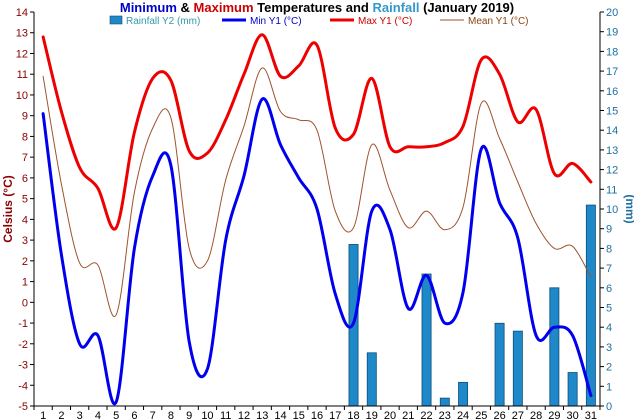 The height and width of the screenshot is (420, 634). I want to click on chart-title-part: Minimum, so click(148, 7).